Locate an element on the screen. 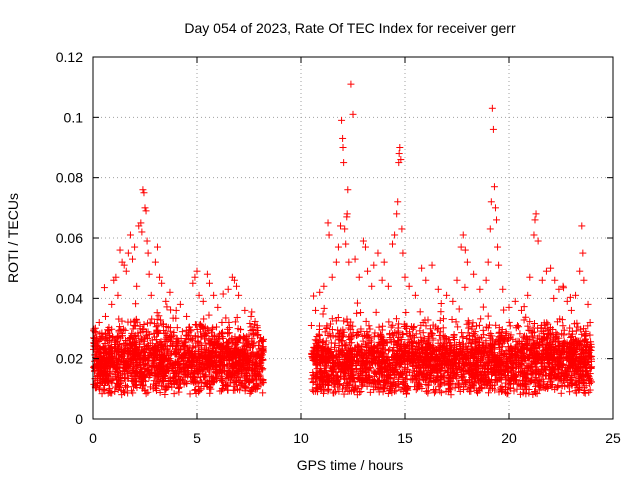 The width and height of the screenshot is (640, 480). x-tick-label: 25 is located at coordinates (613, 438).